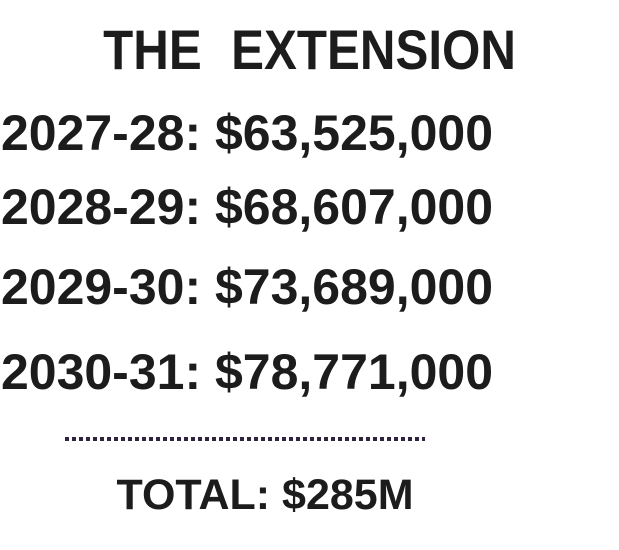 This screenshot has height=550, width=619. I want to click on page-title-text: THE EXTENSION, so click(309, 49).